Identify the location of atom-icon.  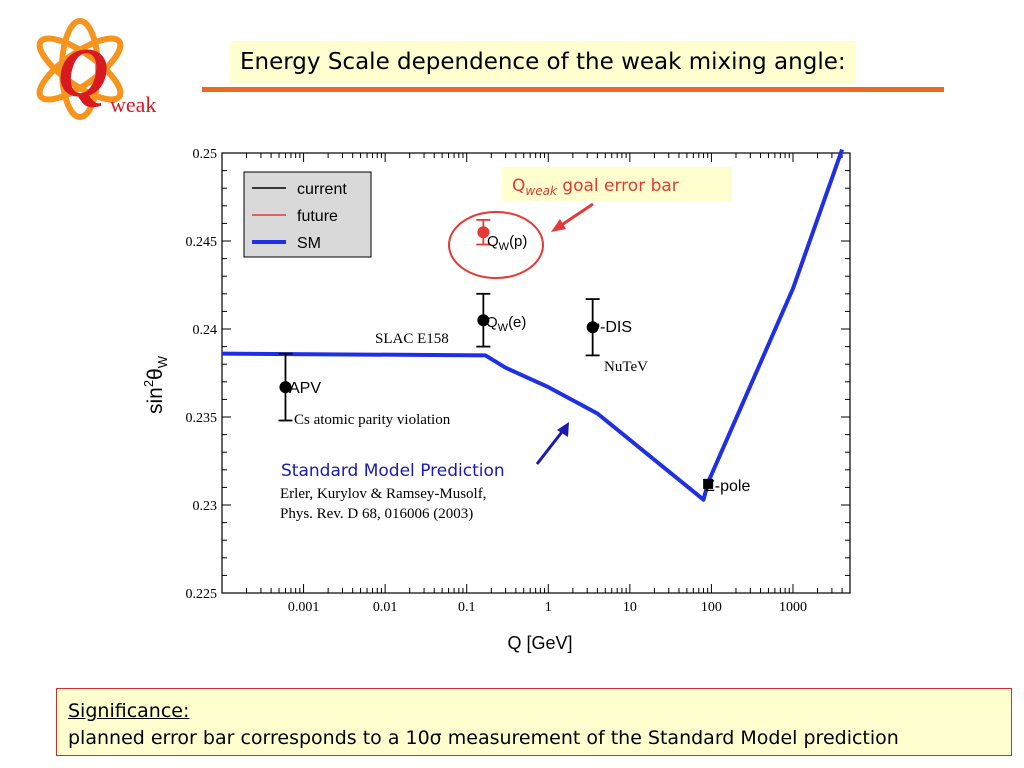
(80, 69).